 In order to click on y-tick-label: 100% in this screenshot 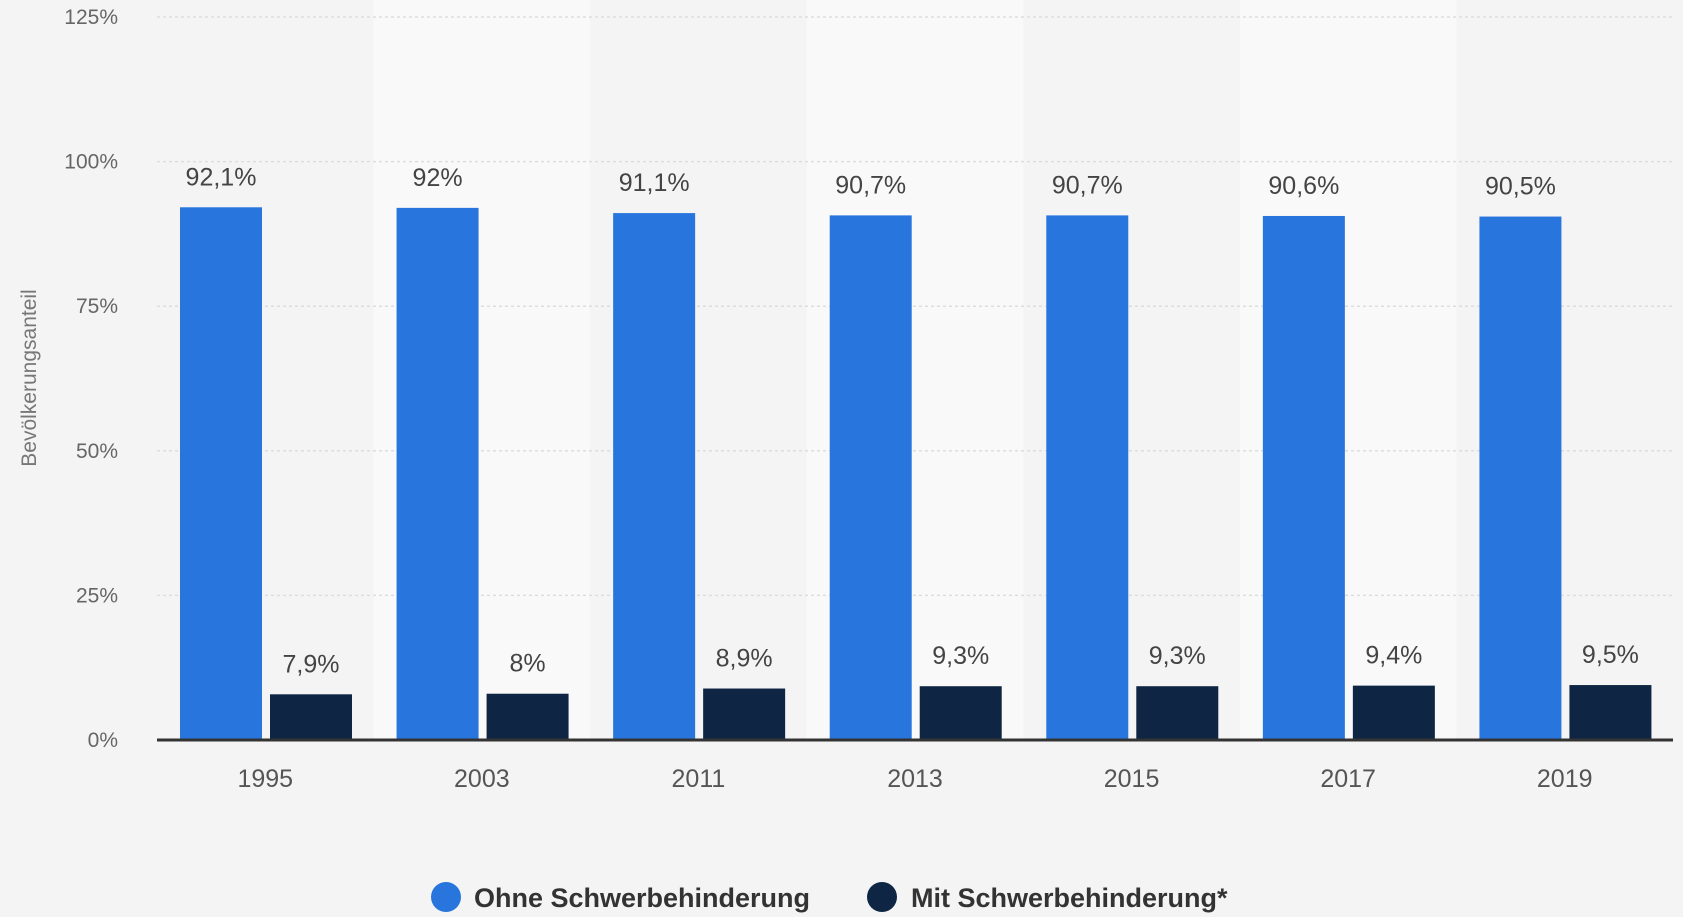, I will do `click(91, 162)`.